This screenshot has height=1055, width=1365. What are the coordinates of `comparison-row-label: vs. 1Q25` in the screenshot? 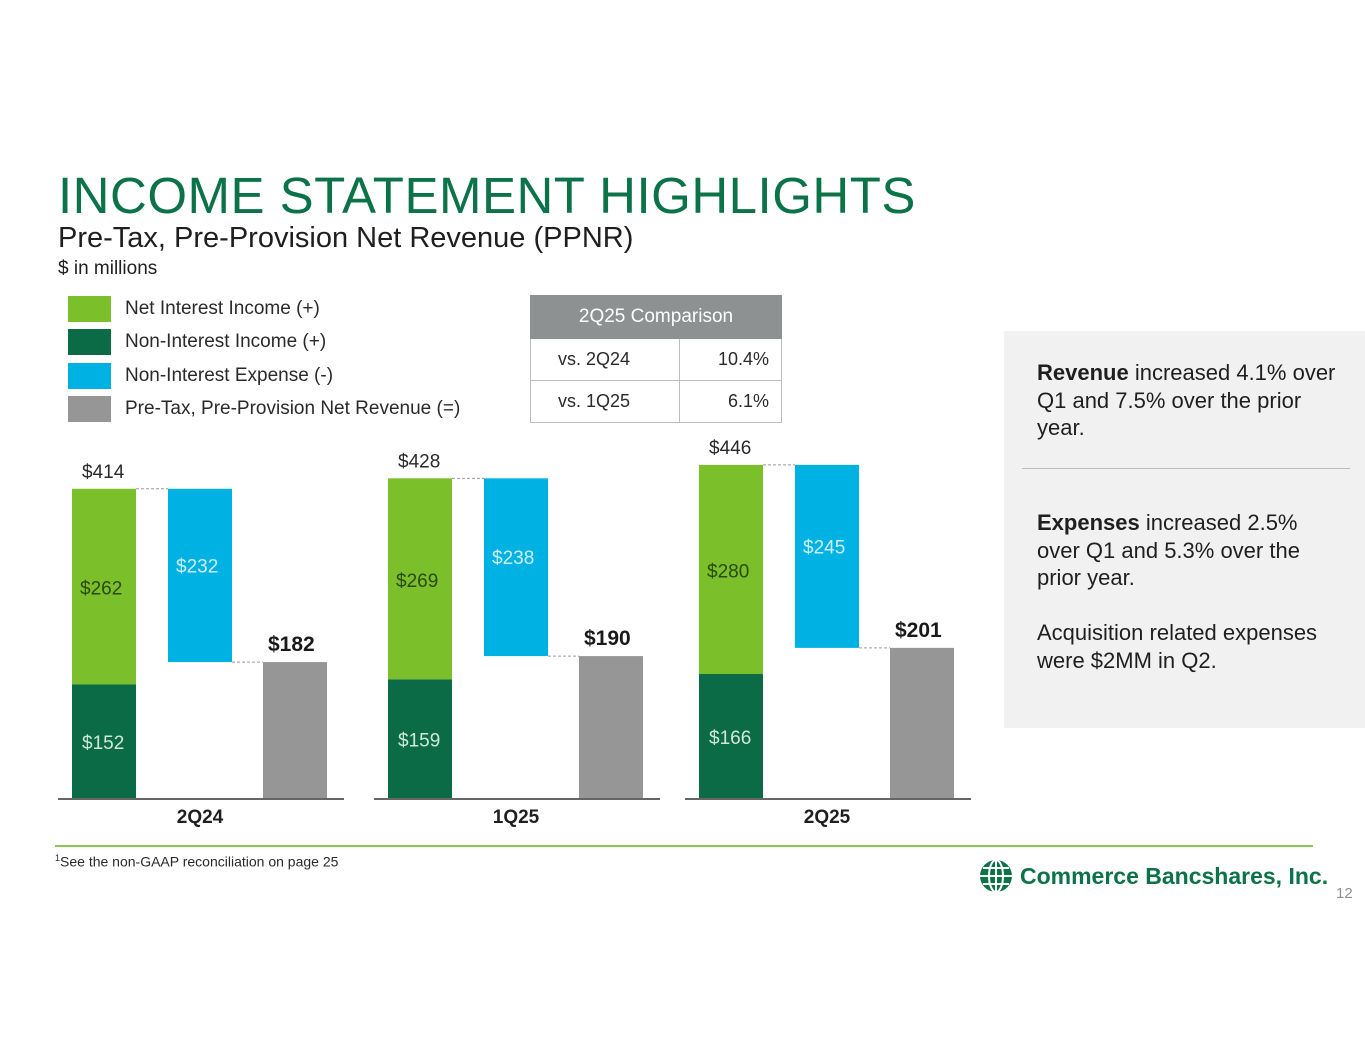 It's located at (605, 401).